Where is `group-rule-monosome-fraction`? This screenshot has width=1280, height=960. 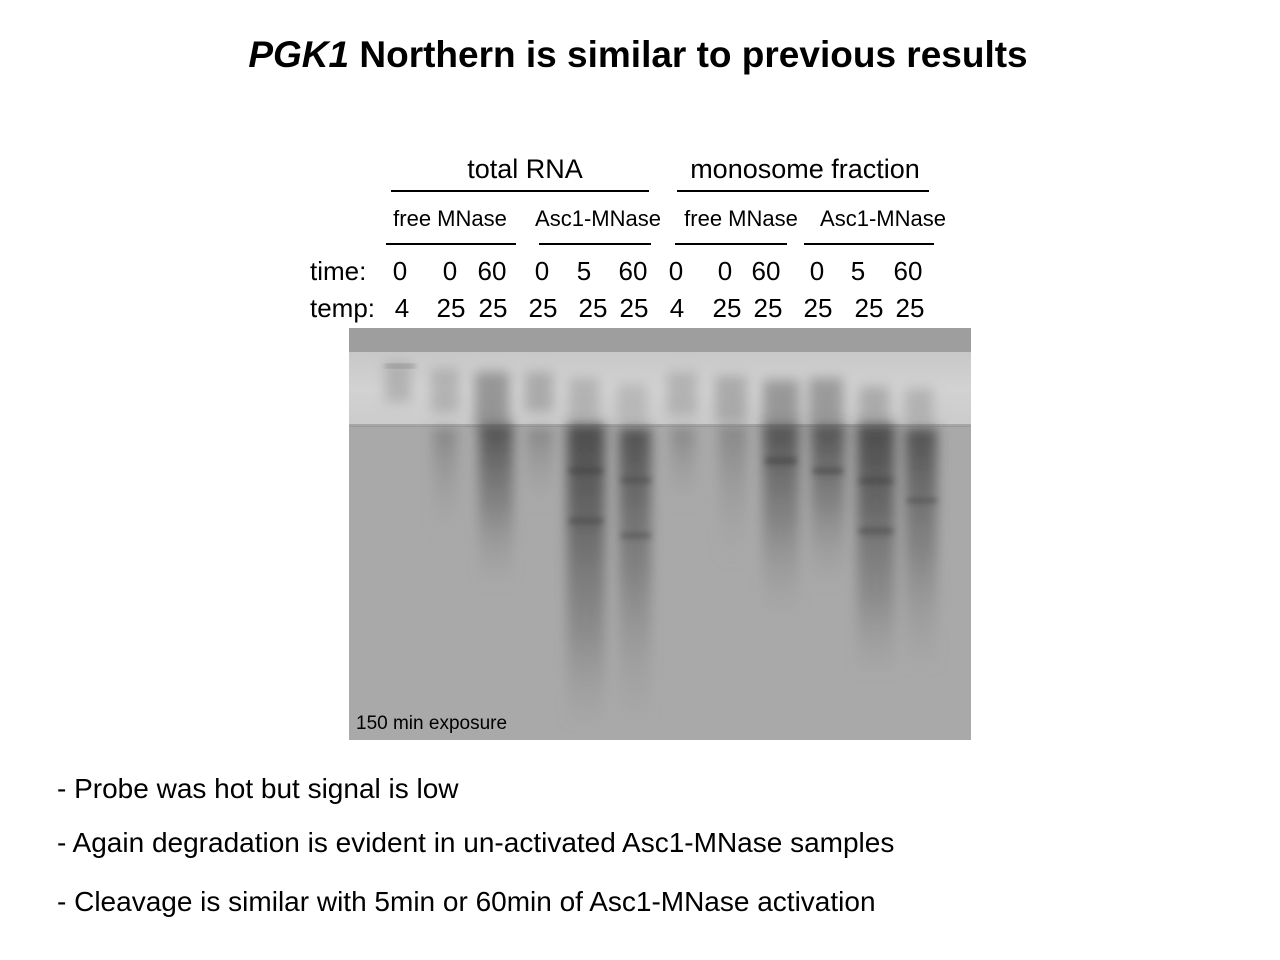 group-rule-monosome-fraction is located at coordinates (803, 191).